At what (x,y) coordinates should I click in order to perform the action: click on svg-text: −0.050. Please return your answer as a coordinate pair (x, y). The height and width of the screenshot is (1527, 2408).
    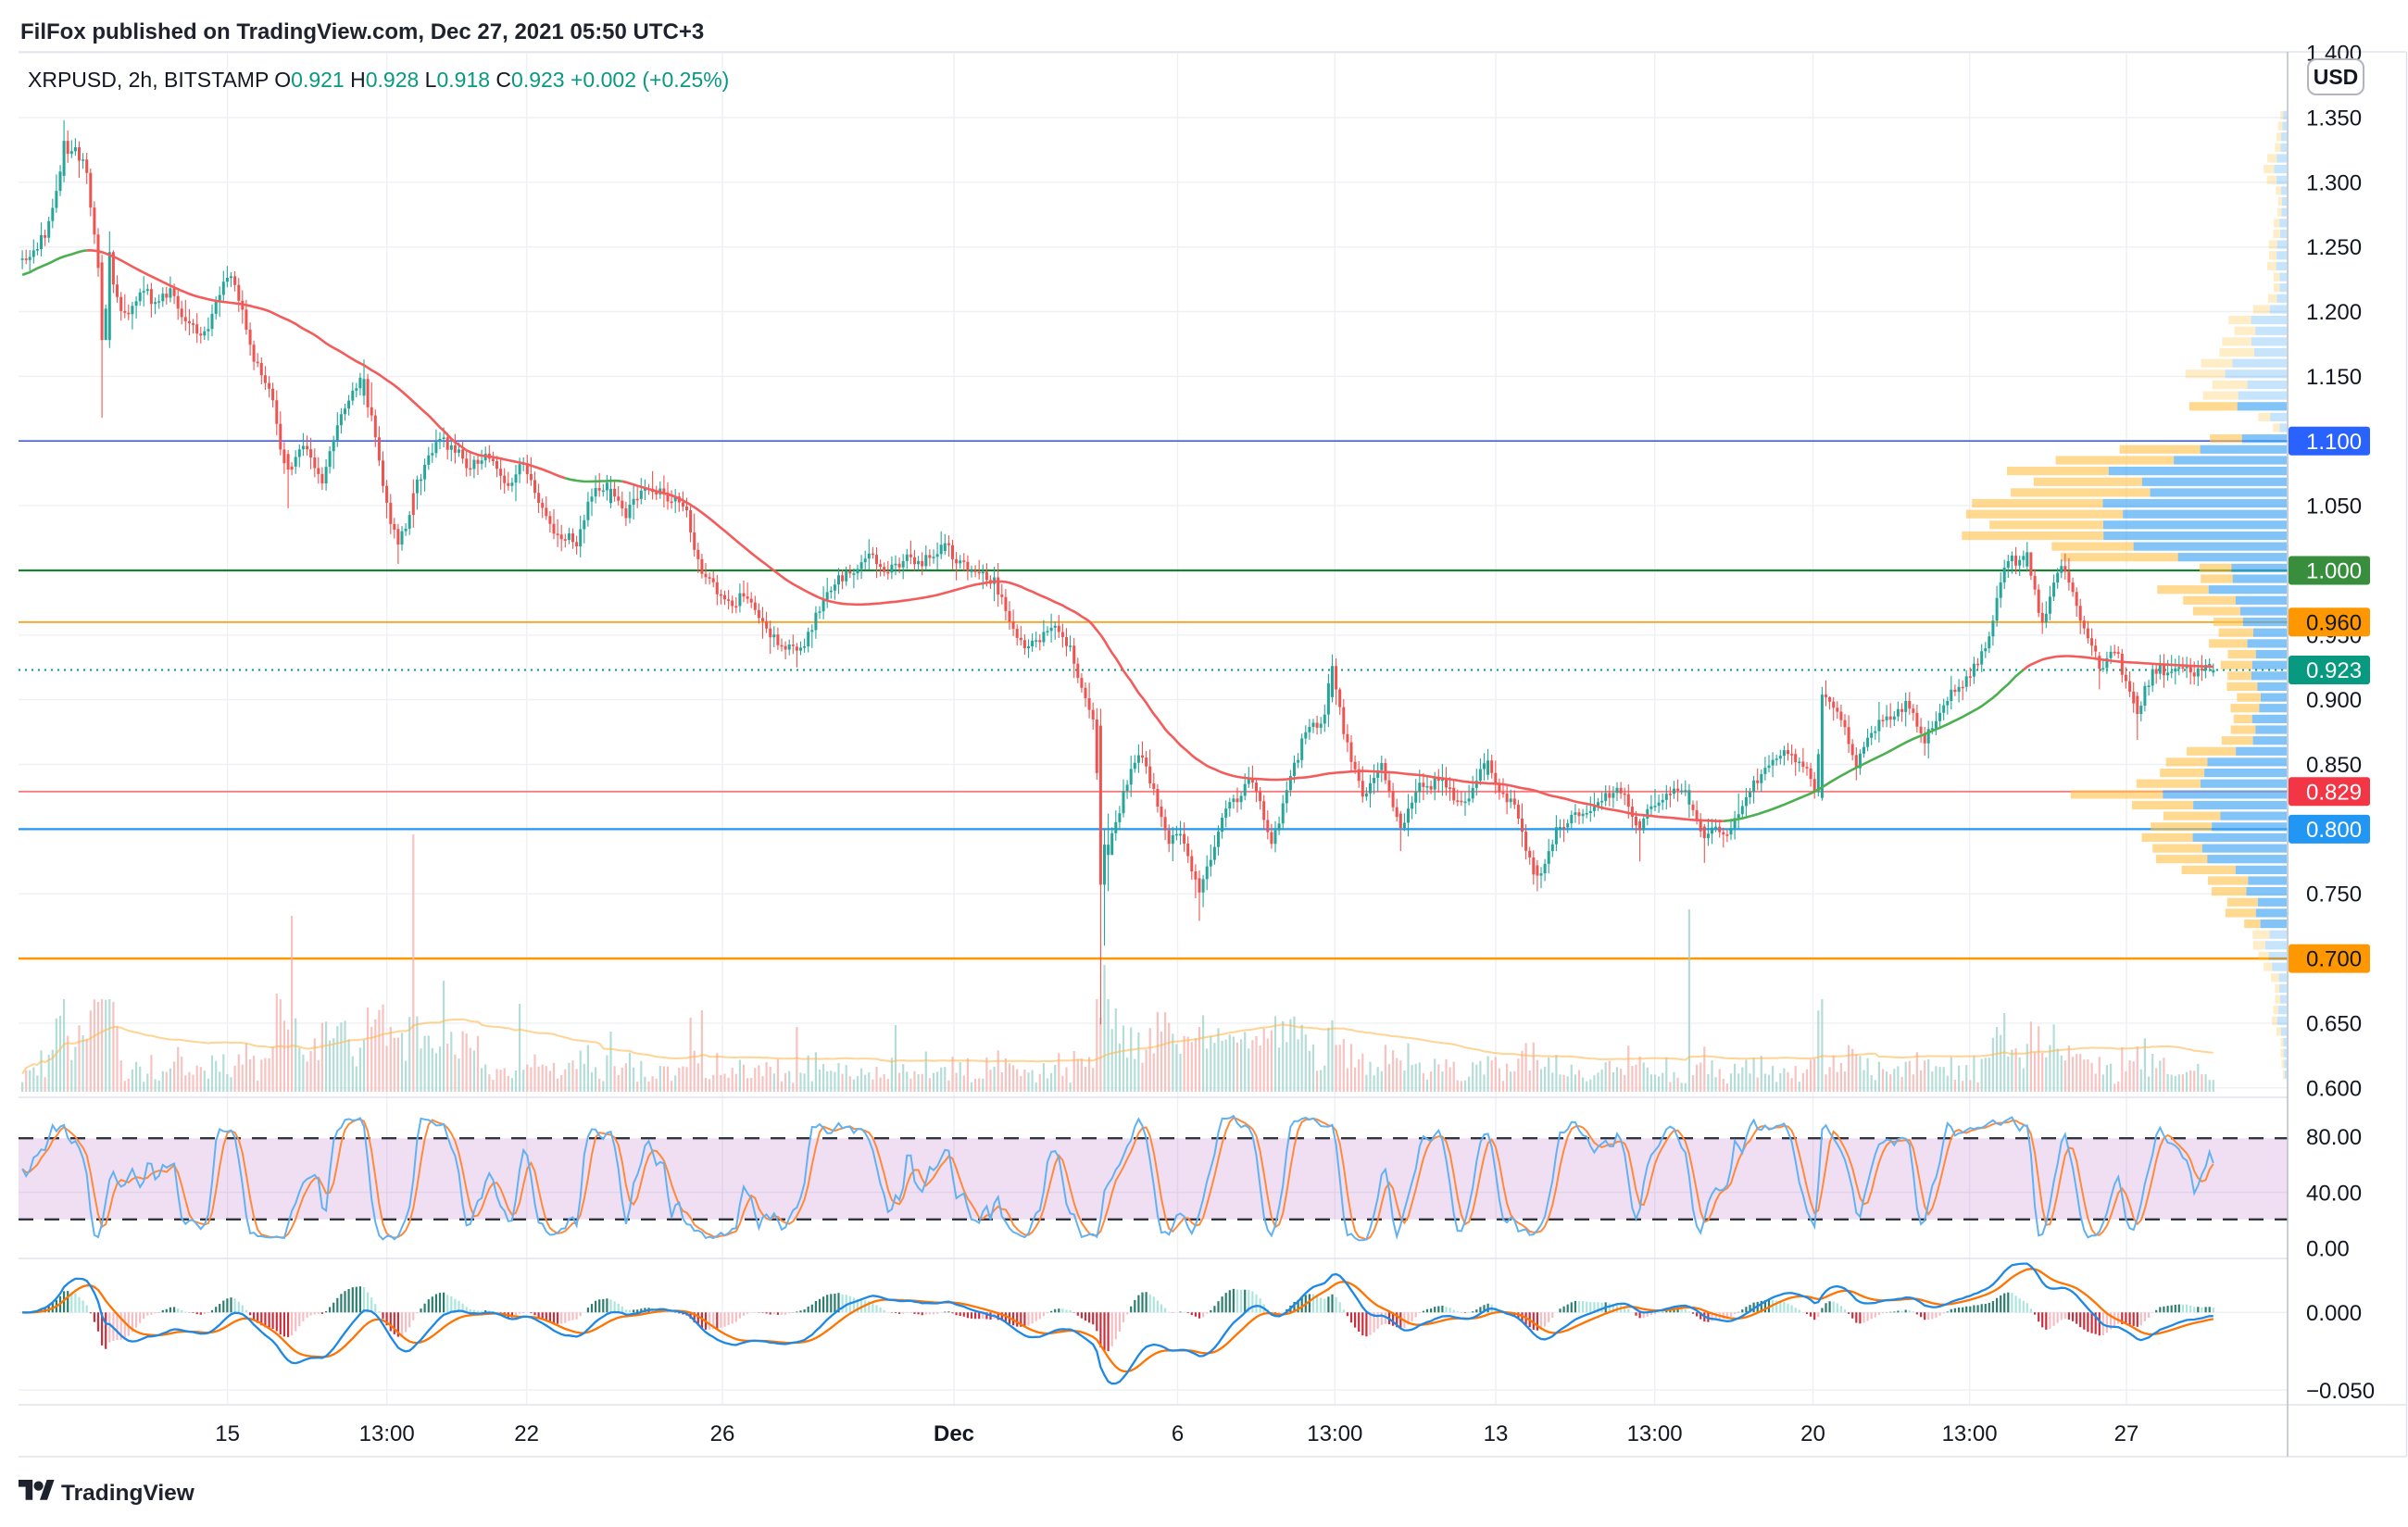
    Looking at the image, I should click on (2340, 1391).